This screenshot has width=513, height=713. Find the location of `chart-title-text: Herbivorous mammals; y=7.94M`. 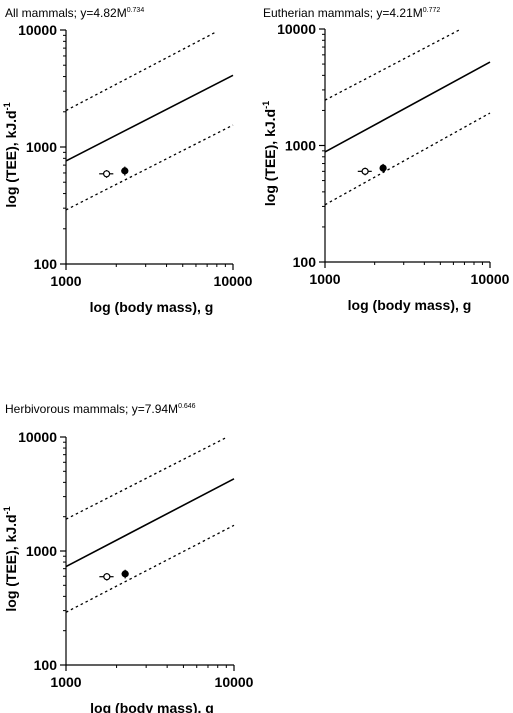

chart-title-text: Herbivorous mammals; y=7.94M is located at coordinates (92, 409).